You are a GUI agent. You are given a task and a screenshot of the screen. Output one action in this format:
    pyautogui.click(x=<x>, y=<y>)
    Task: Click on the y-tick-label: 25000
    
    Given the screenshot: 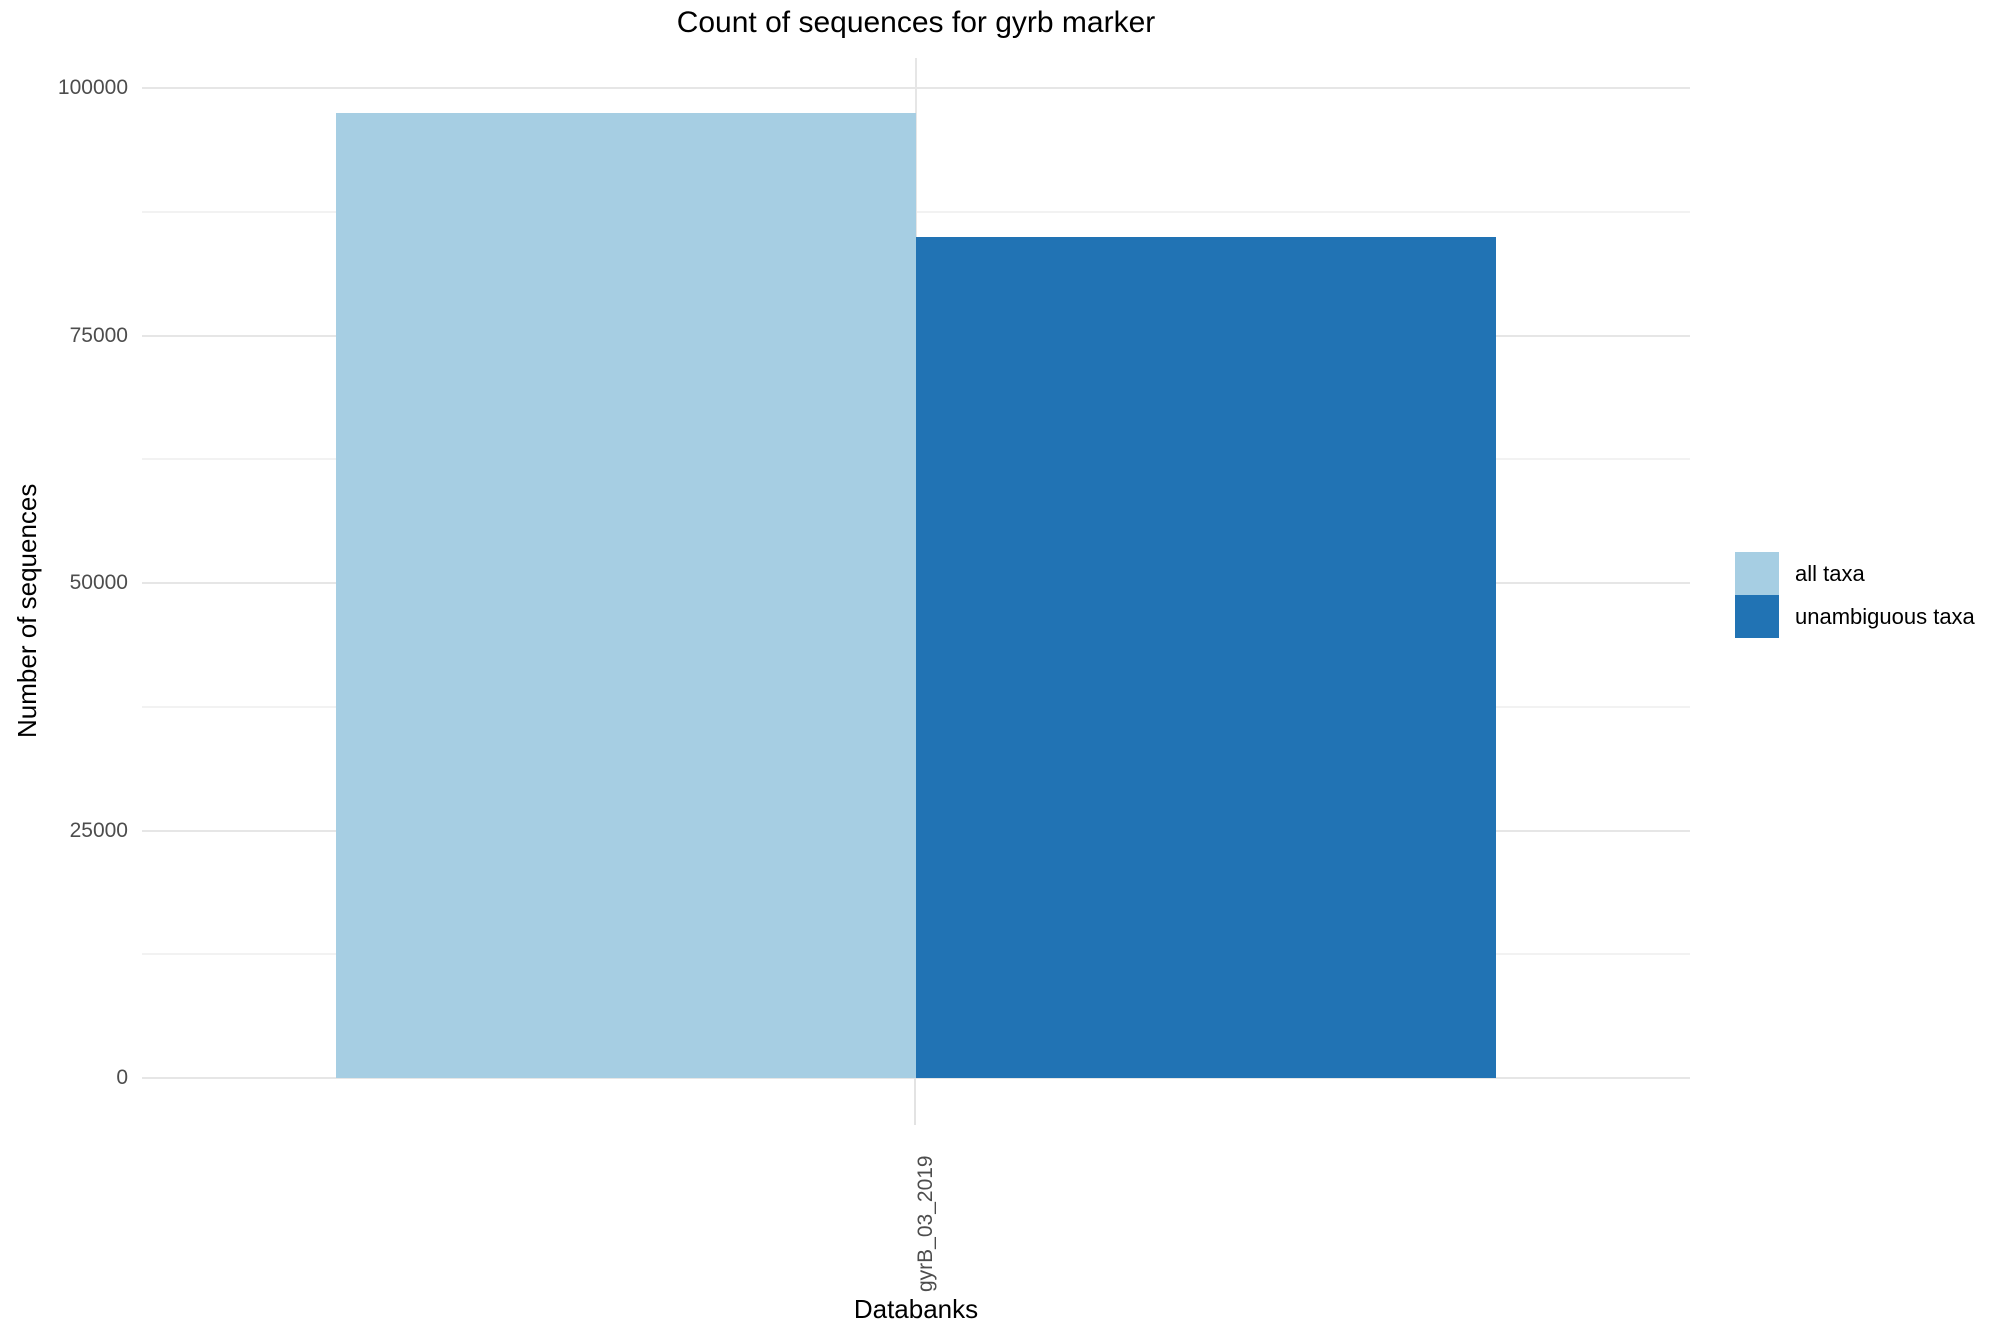 What is the action you would take?
    pyautogui.click(x=98, y=830)
    